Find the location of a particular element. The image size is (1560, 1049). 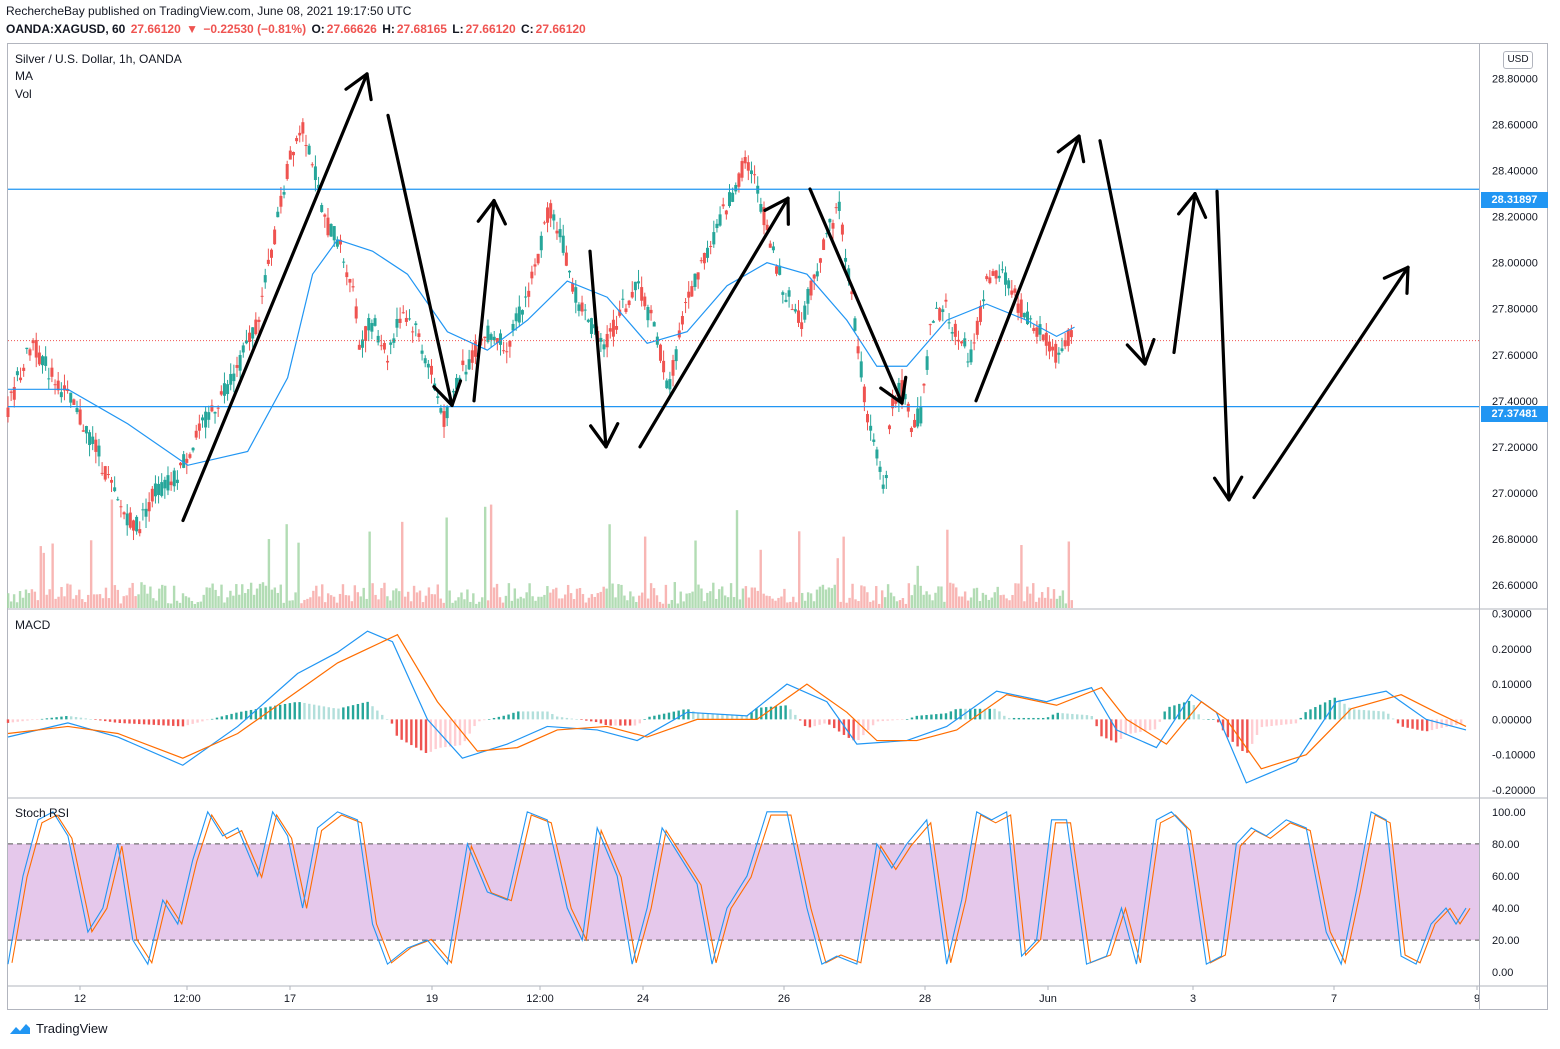

macd-tick-label: -0.20000 is located at coordinates (1513, 791).